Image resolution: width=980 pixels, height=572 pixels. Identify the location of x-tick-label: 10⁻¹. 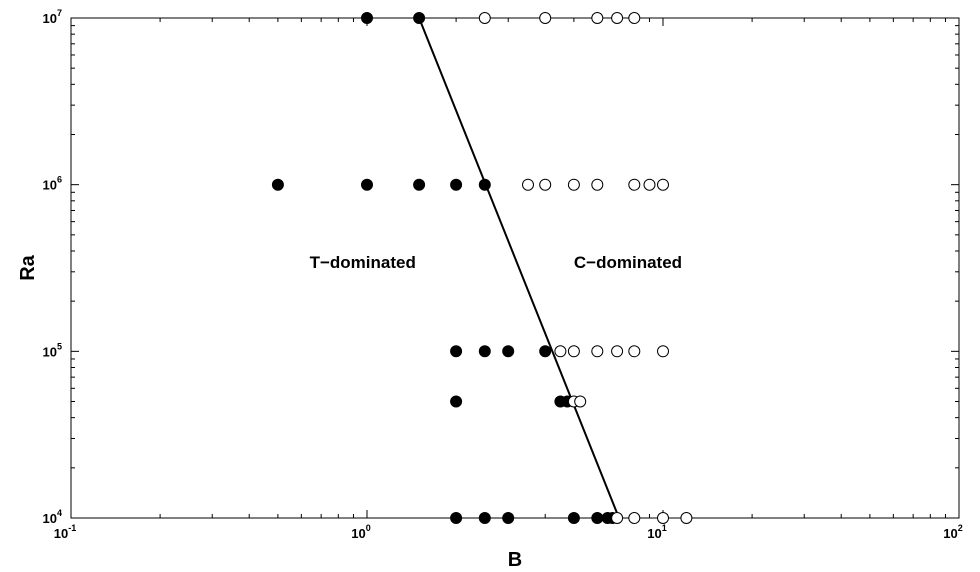
(65, 532).